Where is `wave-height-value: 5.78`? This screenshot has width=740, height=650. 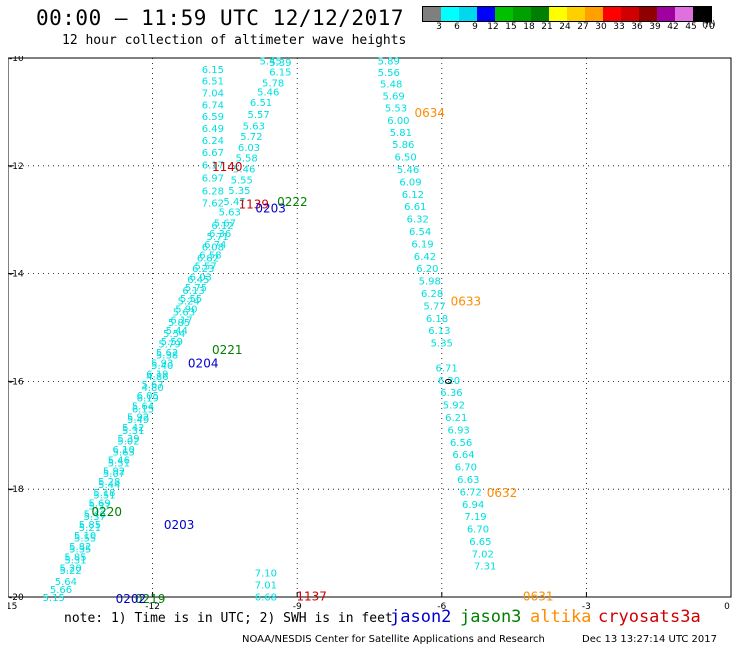
wave-height-value: 5.78 is located at coordinates (273, 83).